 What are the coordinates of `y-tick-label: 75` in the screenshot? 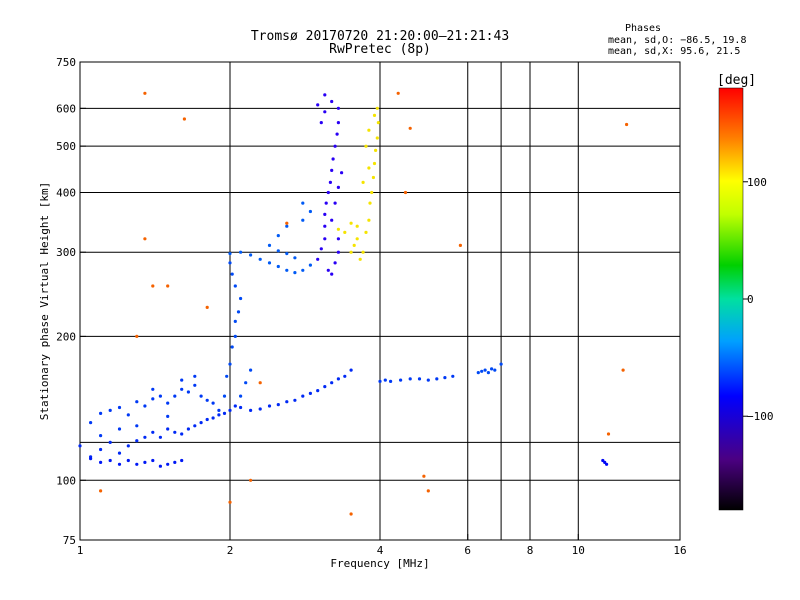 It's located at (69, 540).